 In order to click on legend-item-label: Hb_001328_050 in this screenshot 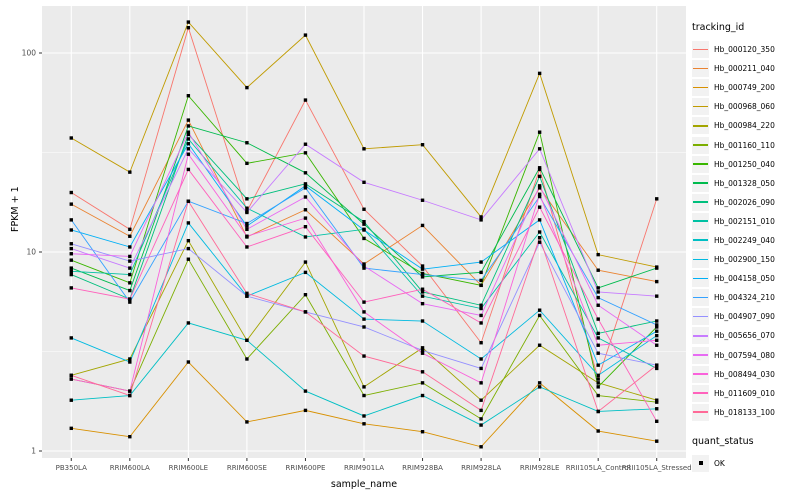, I will do `click(744, 183)`.